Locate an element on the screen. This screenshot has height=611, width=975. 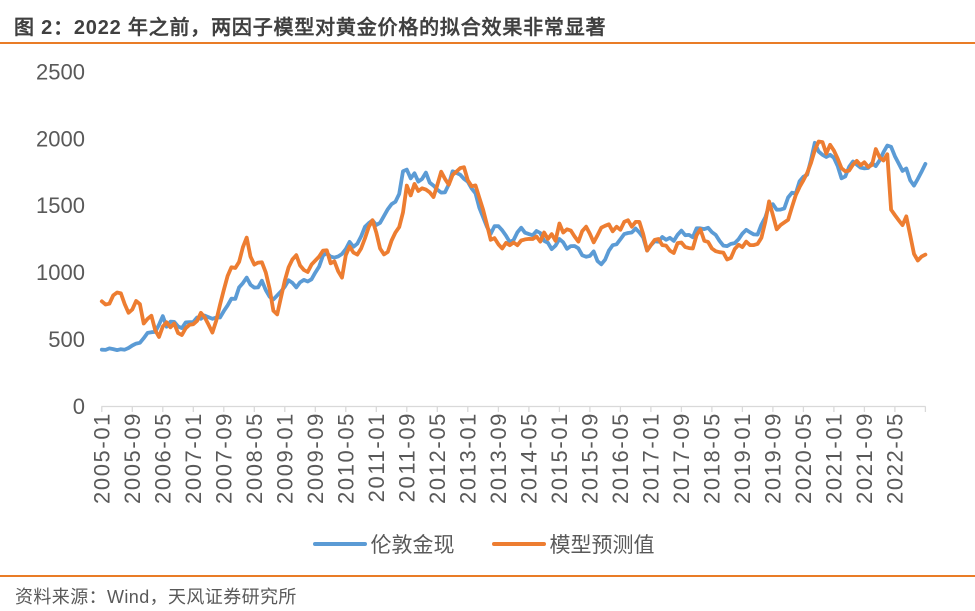
svg-text: 2019-01 is located at coordinates (742, 458).